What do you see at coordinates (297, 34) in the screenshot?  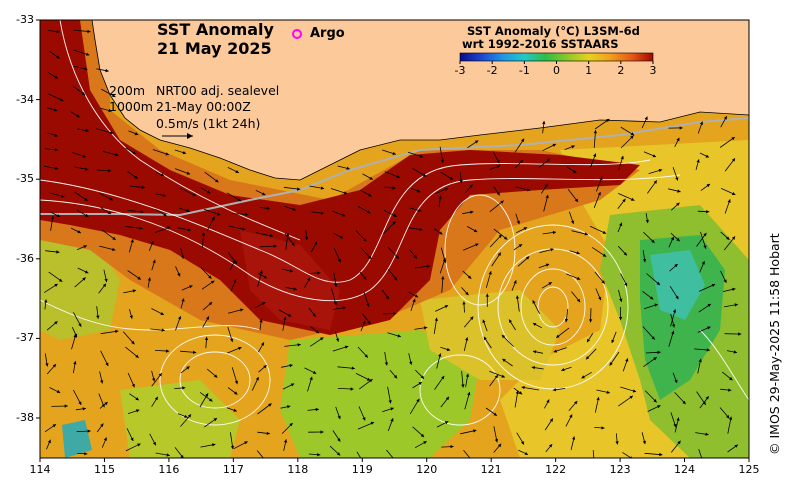 I see `argo-marker-icon` at bounding box center [297, 34].